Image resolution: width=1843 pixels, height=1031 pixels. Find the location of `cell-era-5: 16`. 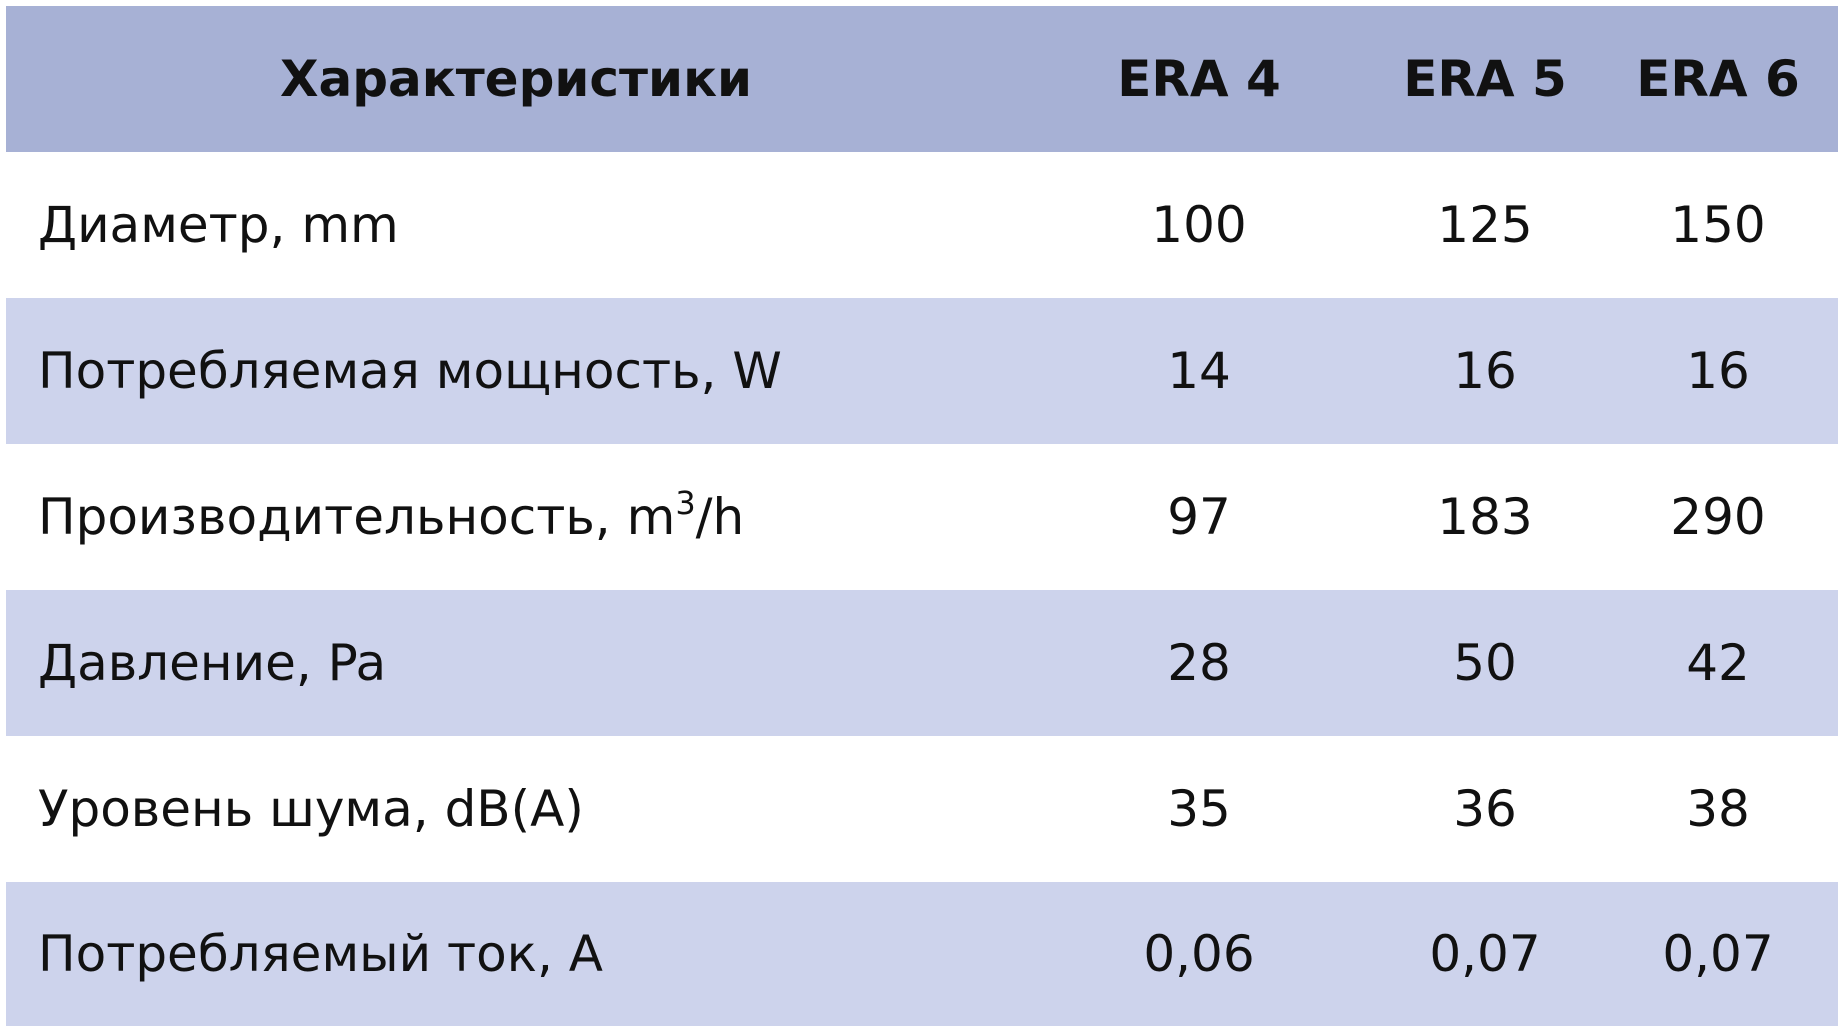

cell-era-5: 16 is located at coordinates (1485, 371).